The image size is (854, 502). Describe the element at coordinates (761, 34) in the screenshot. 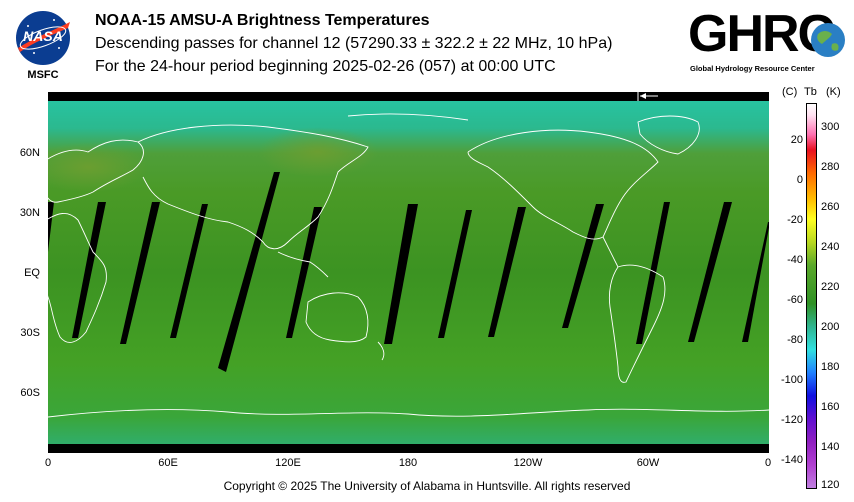

I see `ghrc-logo-text: GHRC` at that location.